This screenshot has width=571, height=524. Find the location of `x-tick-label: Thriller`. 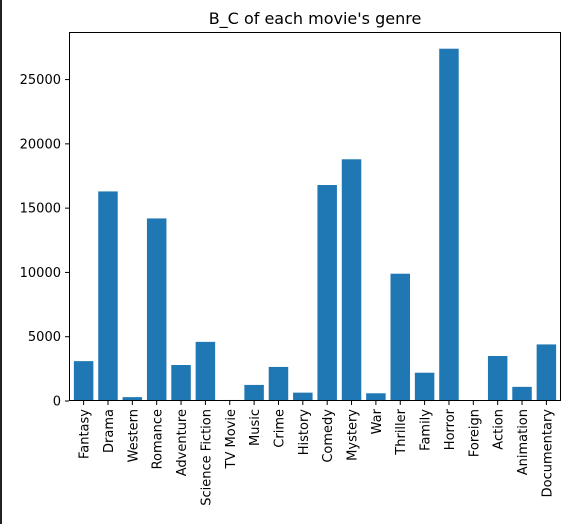

x-tick-label: Thriller is located at coordinates (401, 431).